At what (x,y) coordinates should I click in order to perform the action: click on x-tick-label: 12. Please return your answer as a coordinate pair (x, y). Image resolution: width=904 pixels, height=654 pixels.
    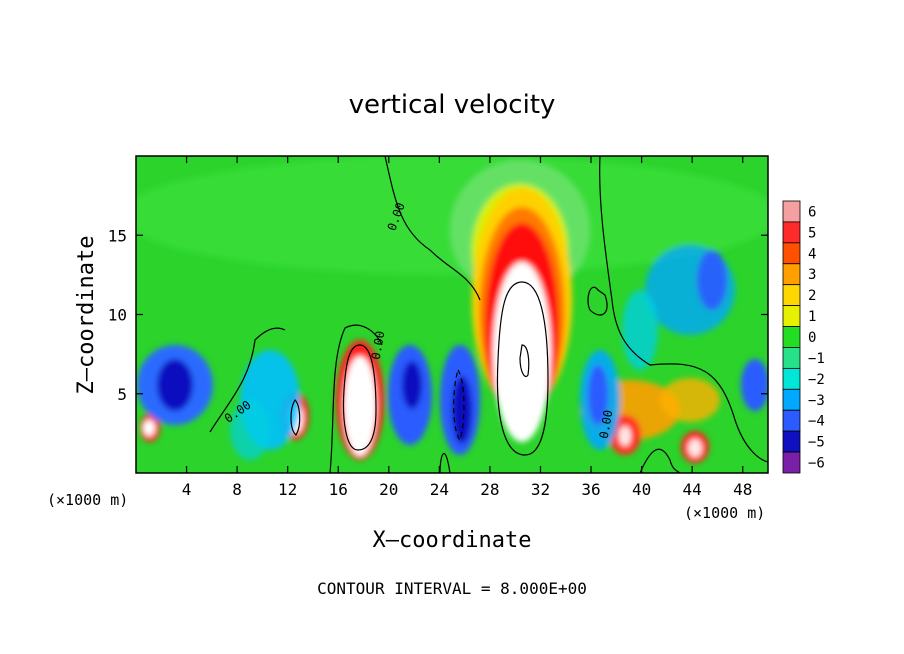
    Looking at the image, I should click on (287, 489).